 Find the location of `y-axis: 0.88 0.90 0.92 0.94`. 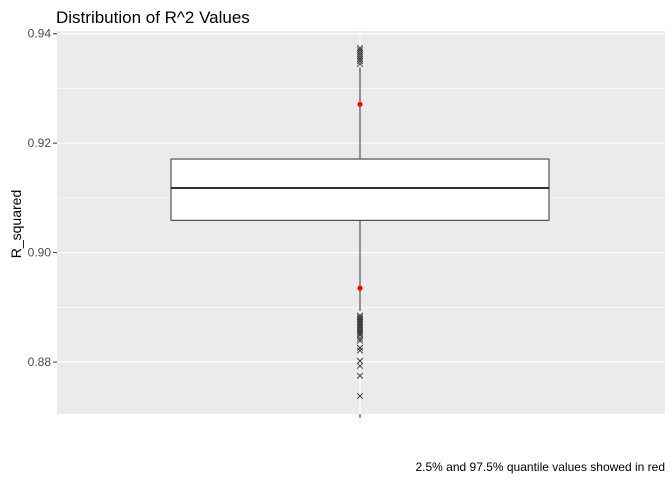

y-axis: 0.88 0.90 0.92 0.94 is located at coordinates (42, 198).